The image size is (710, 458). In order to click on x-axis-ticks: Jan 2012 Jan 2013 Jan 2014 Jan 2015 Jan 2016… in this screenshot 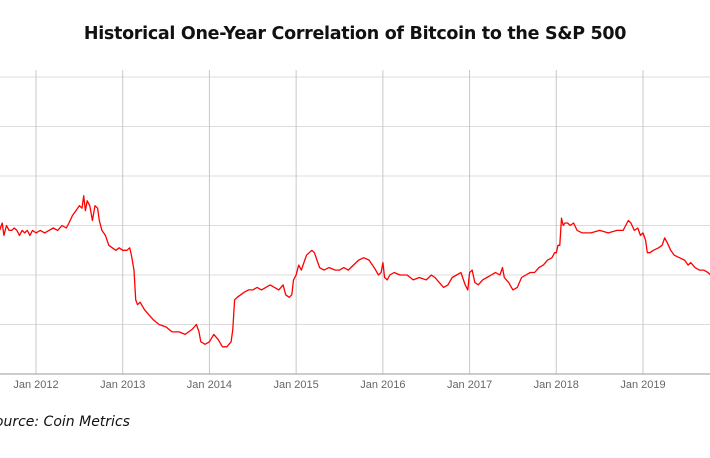, I will do `click(339, 385)`.